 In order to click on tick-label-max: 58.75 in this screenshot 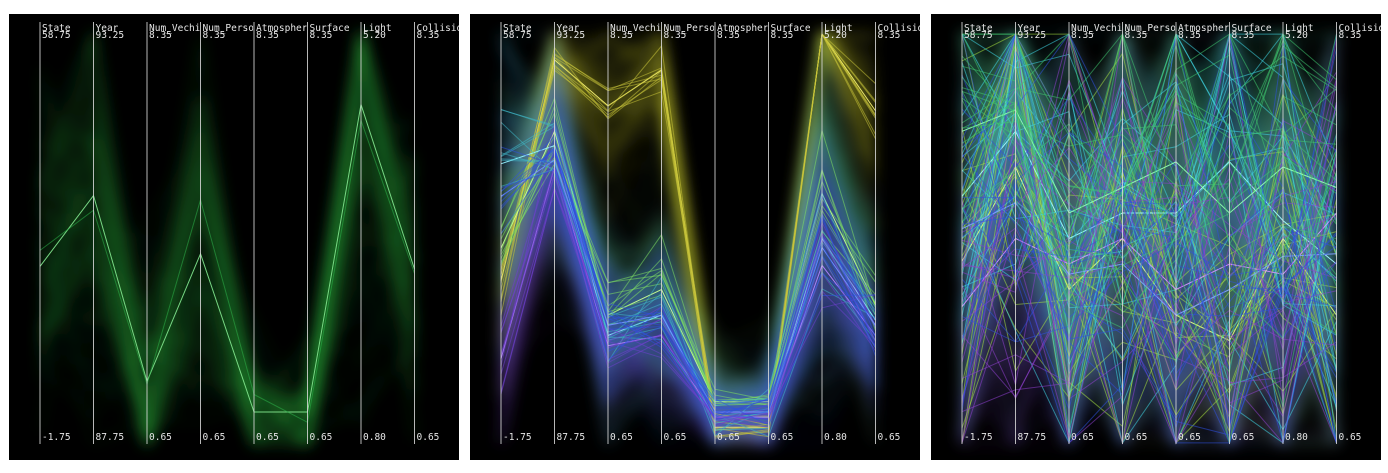, I will do `click(978, 35)`.